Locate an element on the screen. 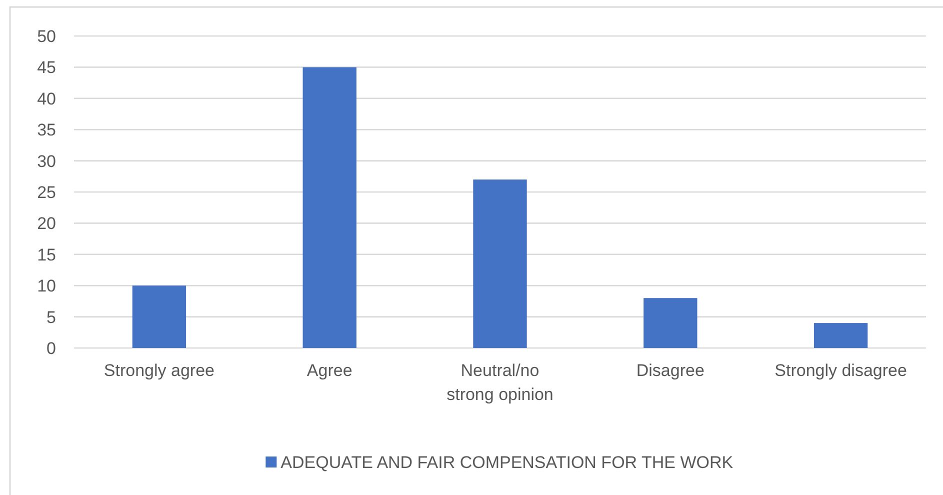  y-tick-label: 10 is located at coordinates (46, 286).